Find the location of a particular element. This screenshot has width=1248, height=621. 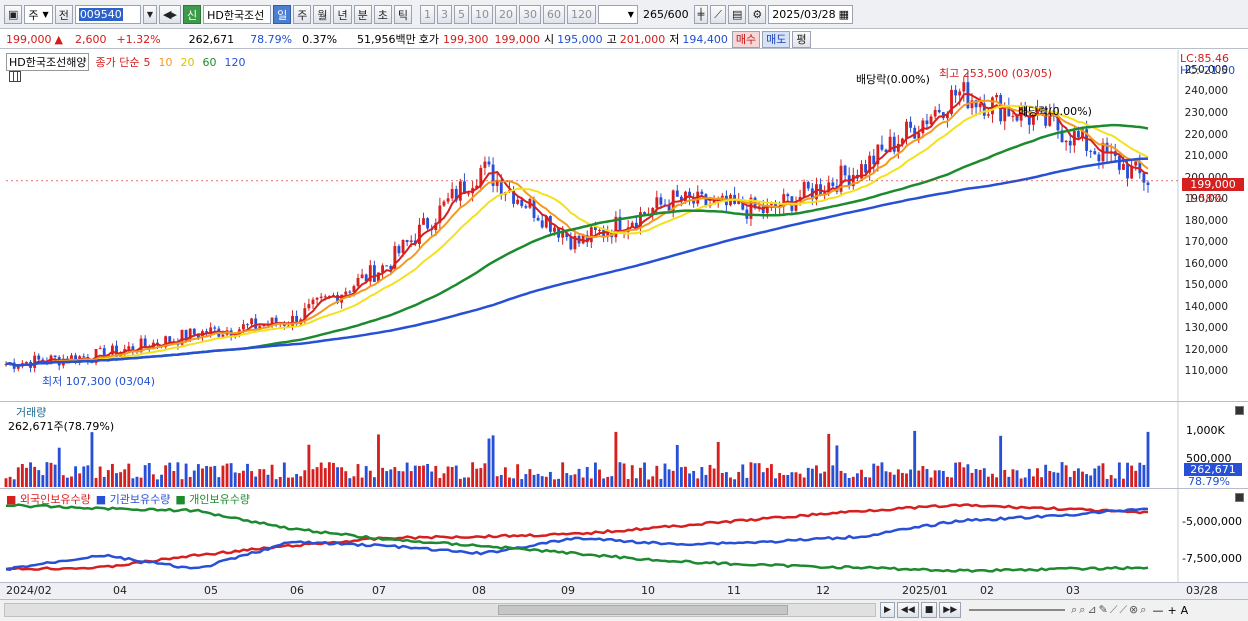

scroll-track is located at coordinates (440, 610).